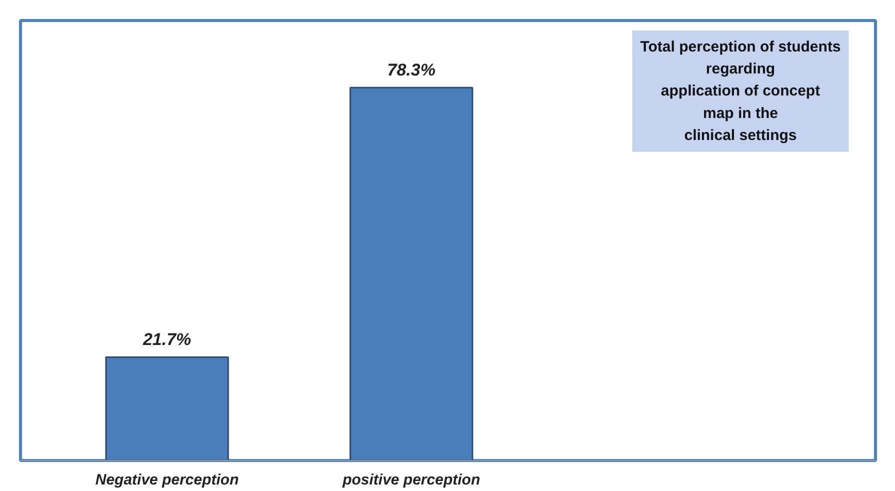  I want to click on x-tick-label: positive perception, so click(411, 480).